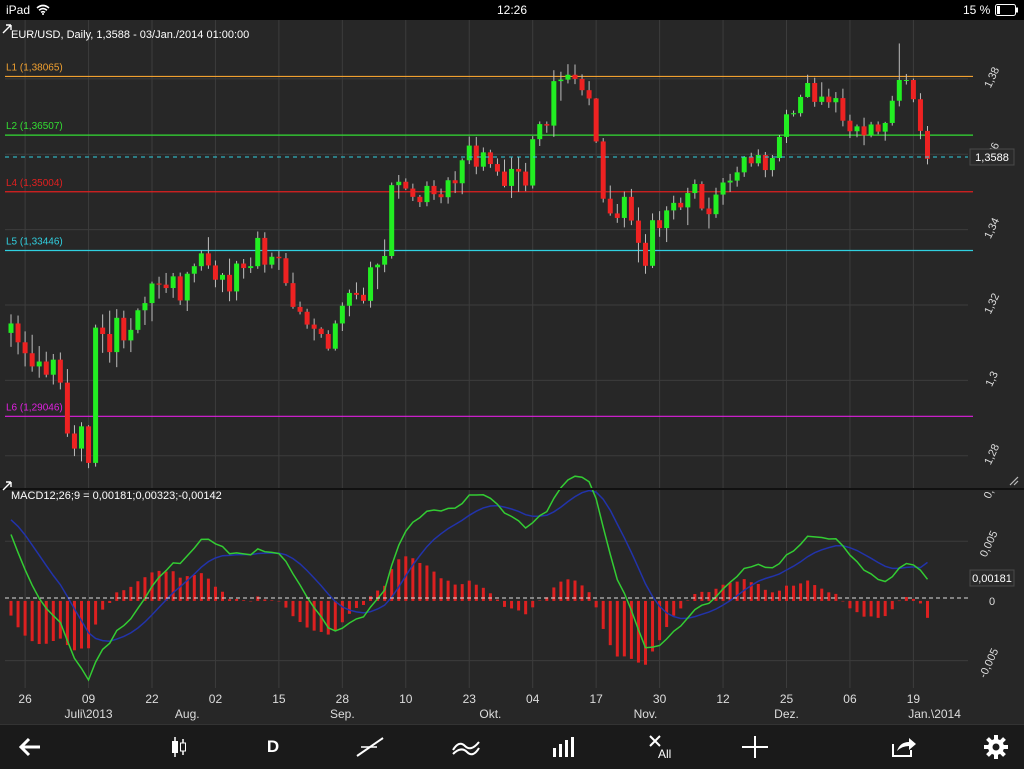  I want to click on draw-trendline-button, so click(370, 747).